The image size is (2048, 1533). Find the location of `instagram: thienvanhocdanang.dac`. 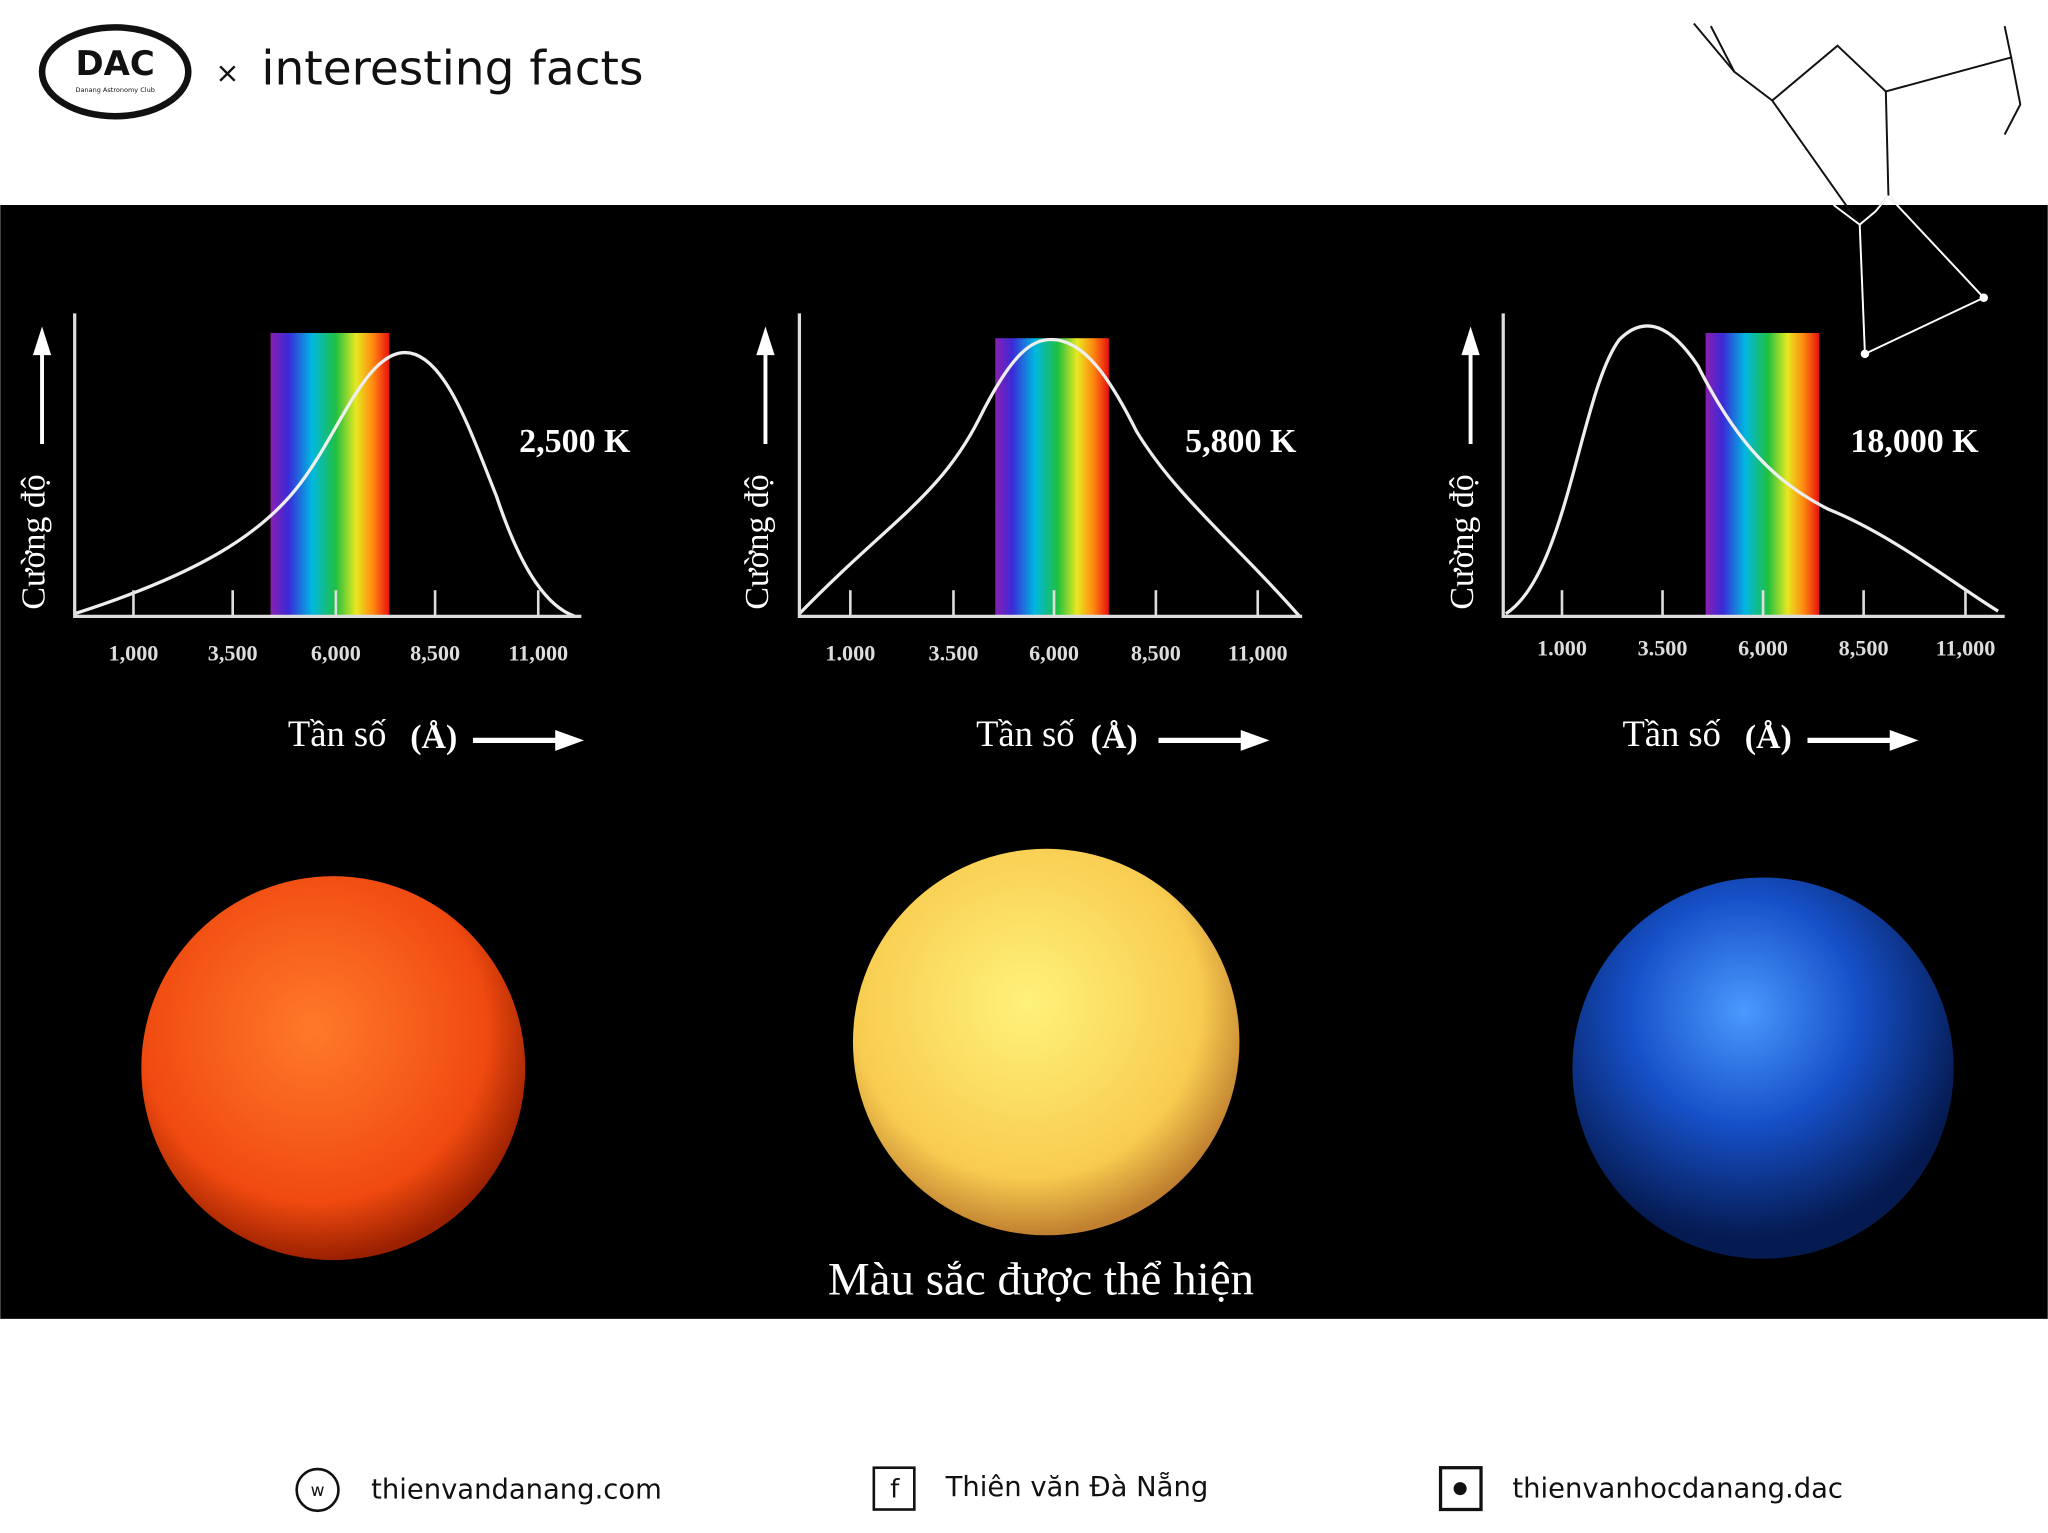

instagram: thienvanhocdanang.dac is located at coordinates (1677, 1488).